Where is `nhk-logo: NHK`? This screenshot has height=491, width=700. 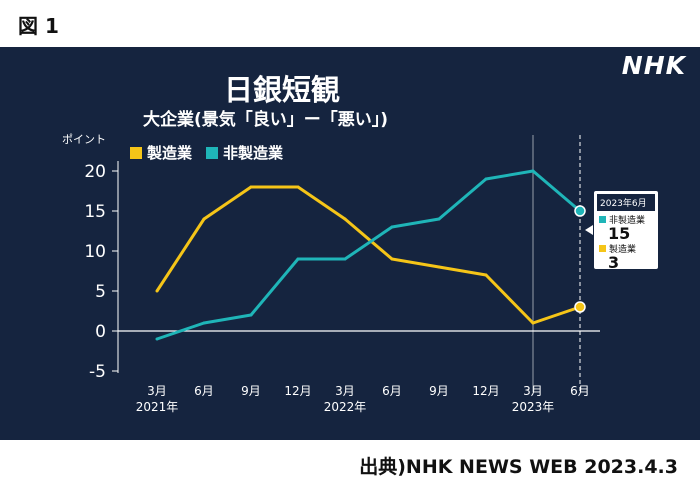 nhk-logo: NHK is located at coordinates (653, 65).